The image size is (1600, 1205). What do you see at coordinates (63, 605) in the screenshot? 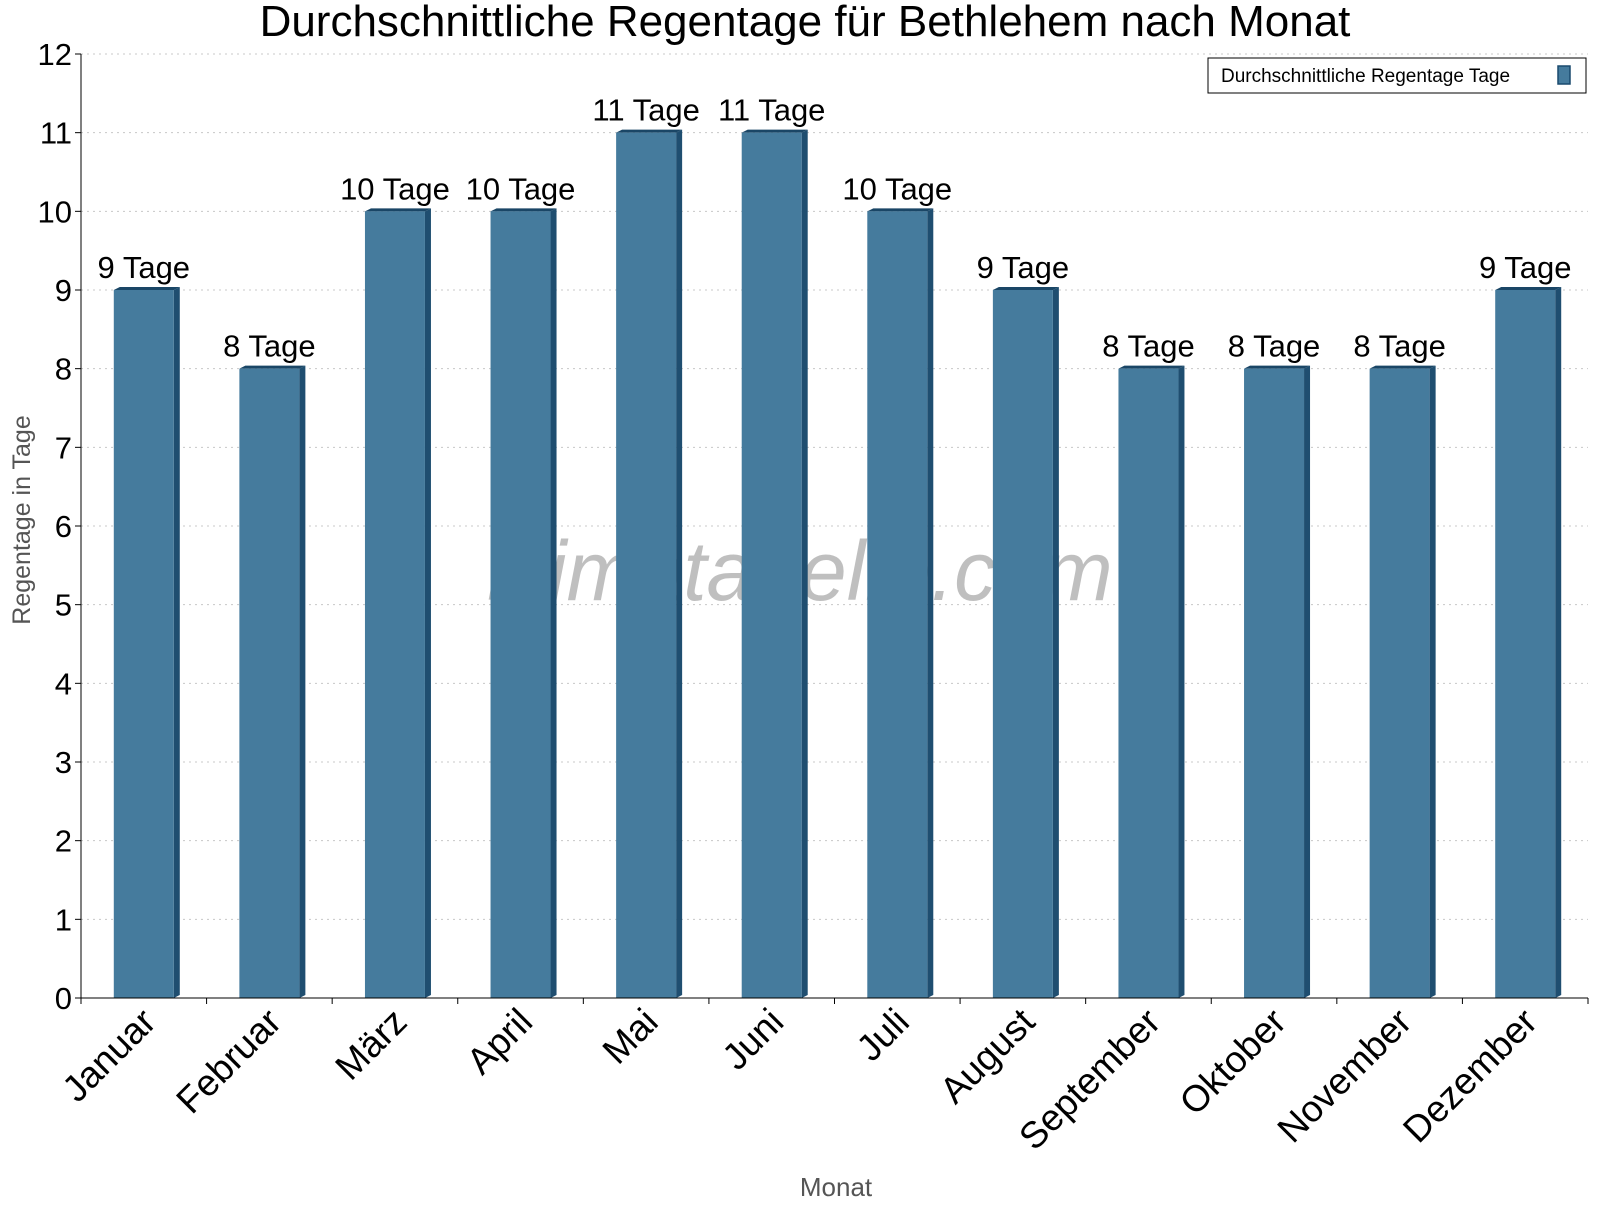
I see `y-tick-label: 5` at bounding box center [63, 605].